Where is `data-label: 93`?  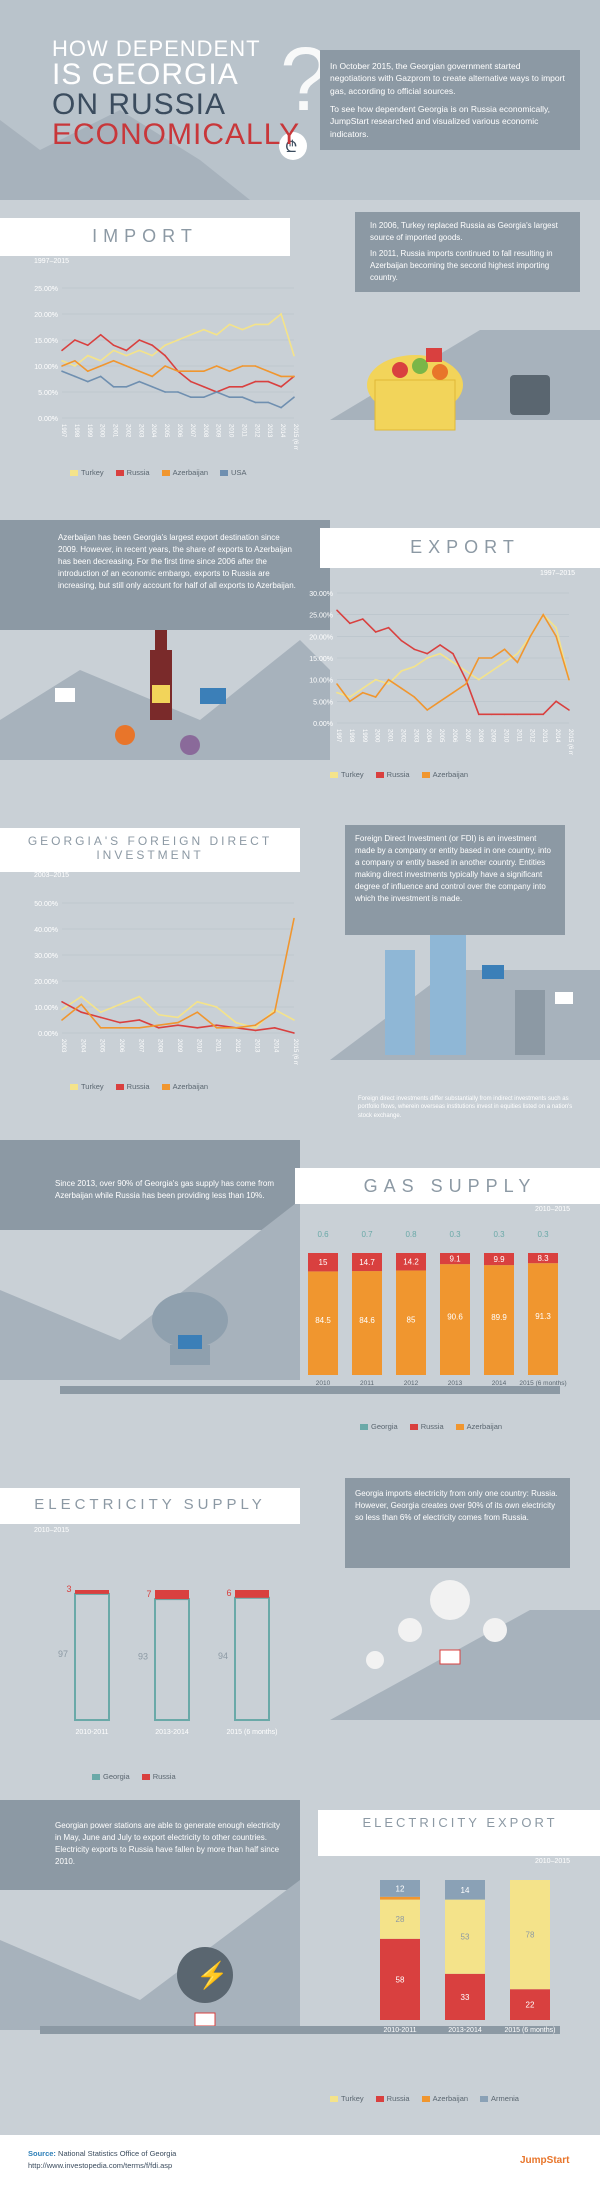
data-label: 93 is located at coordinates (143, 1657).